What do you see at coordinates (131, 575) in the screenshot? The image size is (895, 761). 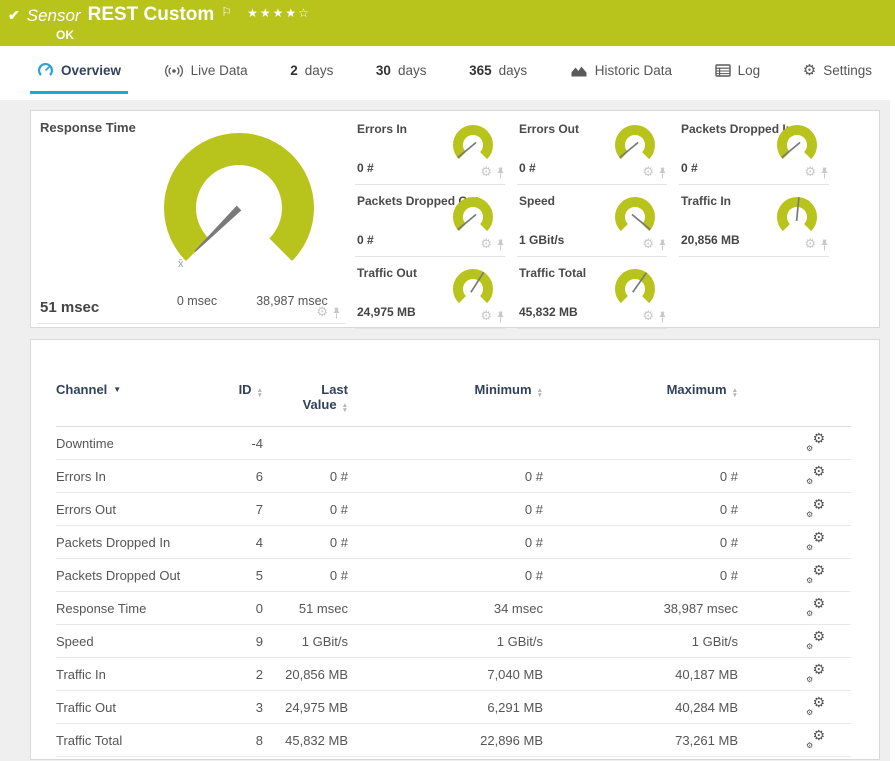 I see `channel-name: Packets Dropped Out` at bounding box center [131, 575].